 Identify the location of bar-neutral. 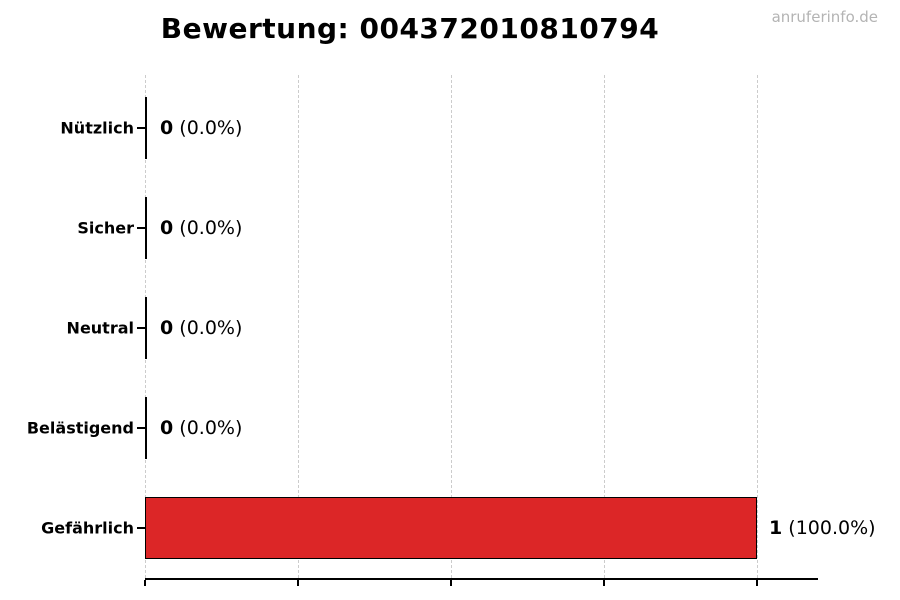
(146, 328).